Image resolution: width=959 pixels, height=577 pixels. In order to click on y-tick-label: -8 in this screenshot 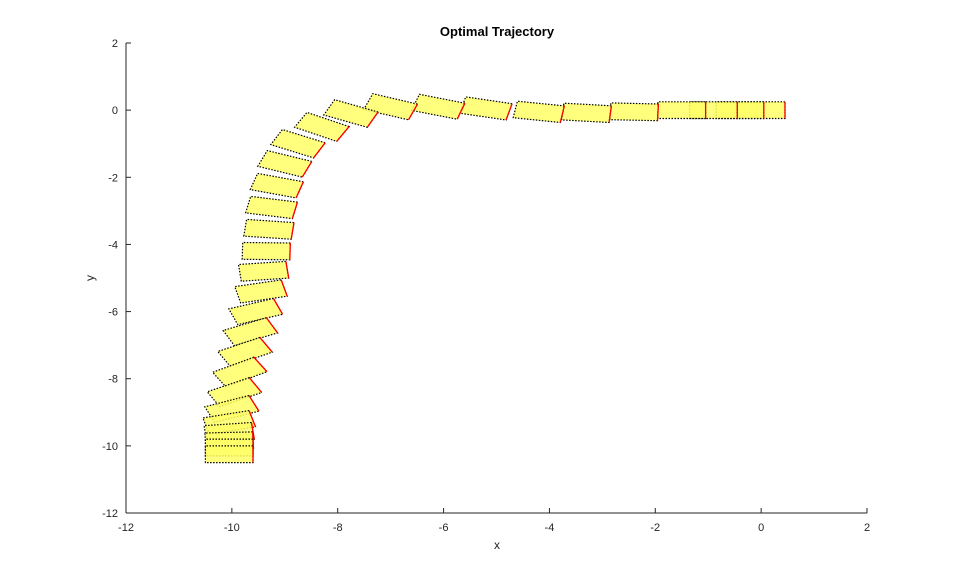, I will do `click(113, 380)`.